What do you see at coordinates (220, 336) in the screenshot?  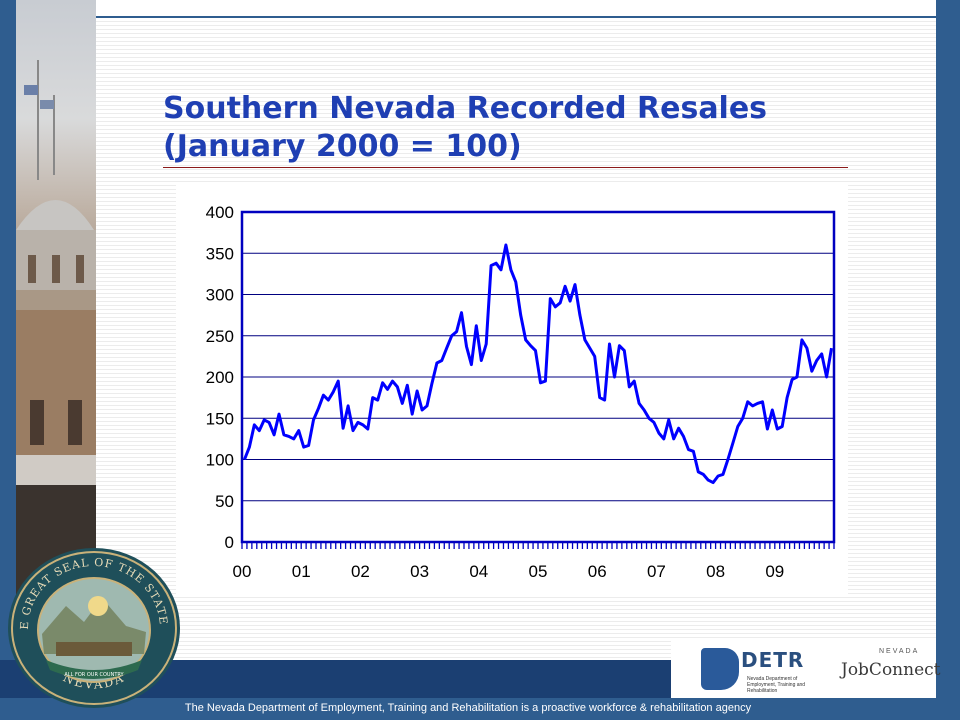 I see `y-tick-label: 250` at bounding box center [220, 336].